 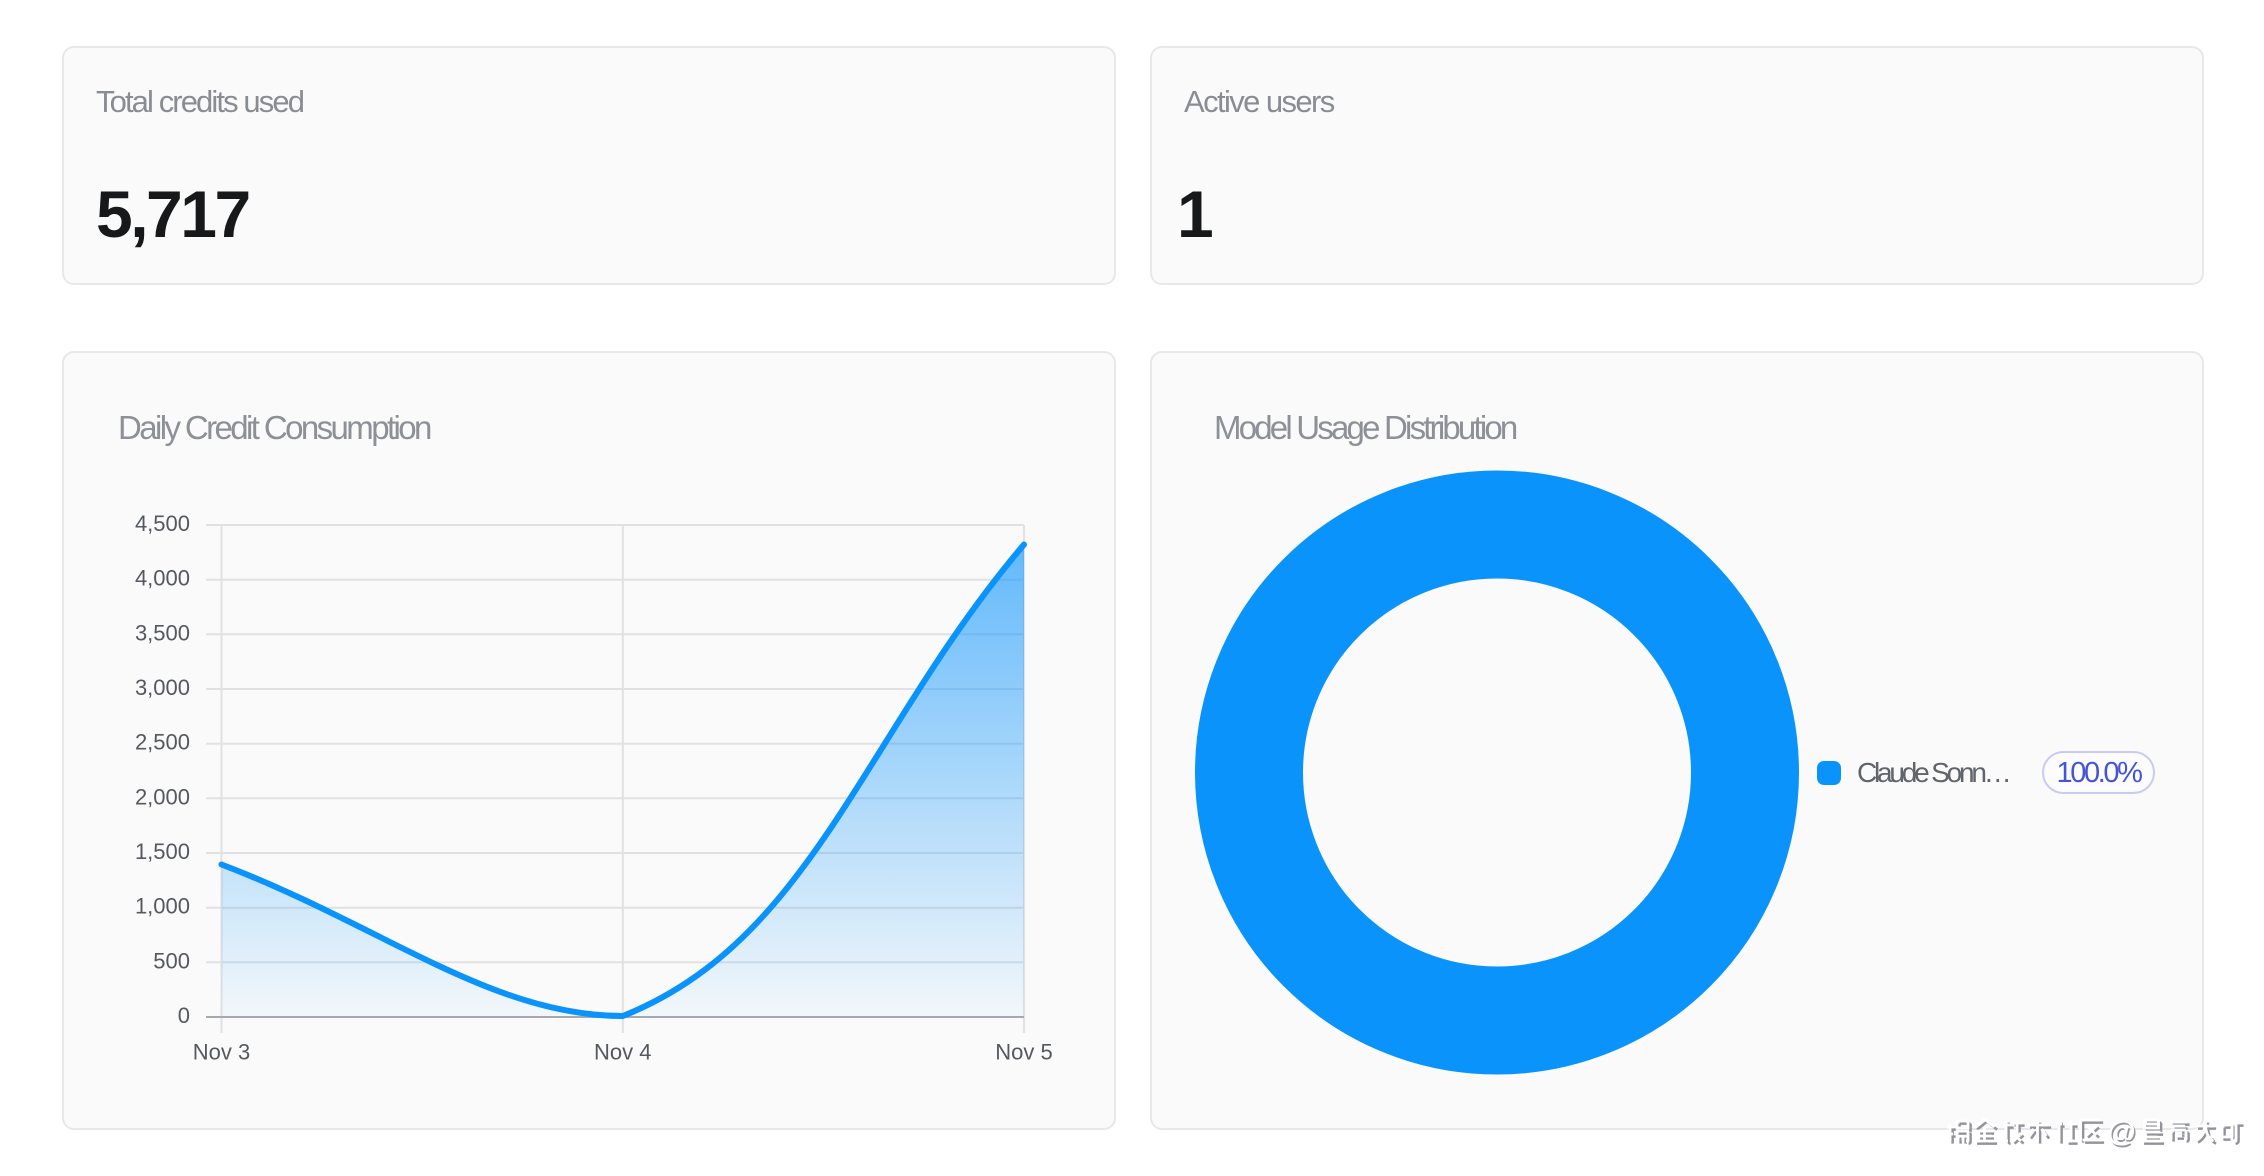 What do you see at coordinates (162, 523) in the screenshot?
I see `svg-text: 4,500` at bounding box center [162, 523].